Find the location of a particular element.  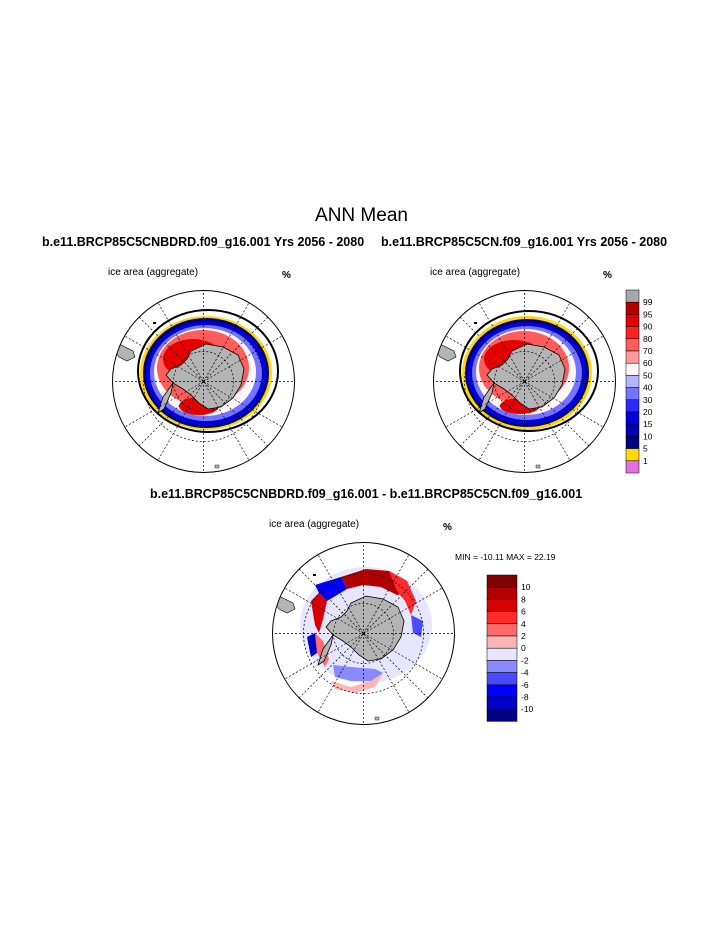

ice-area-colorbar-tick-label: 1 is located at coordinates (645, 461).